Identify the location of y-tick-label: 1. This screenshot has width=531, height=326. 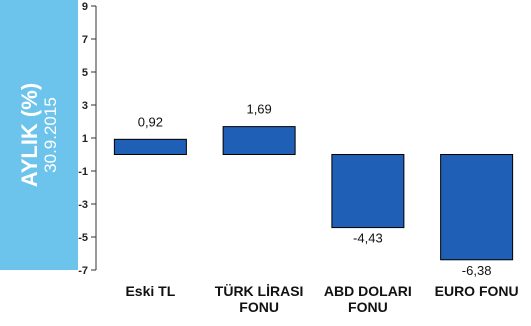
(85, 139).